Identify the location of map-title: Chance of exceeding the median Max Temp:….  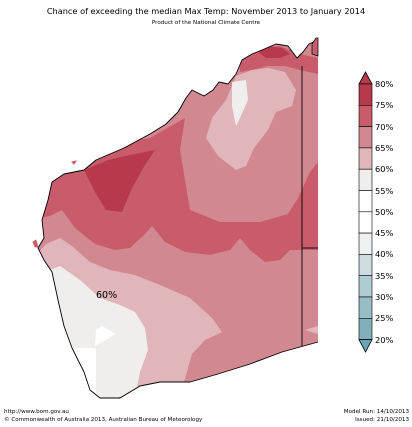
(206, 11).